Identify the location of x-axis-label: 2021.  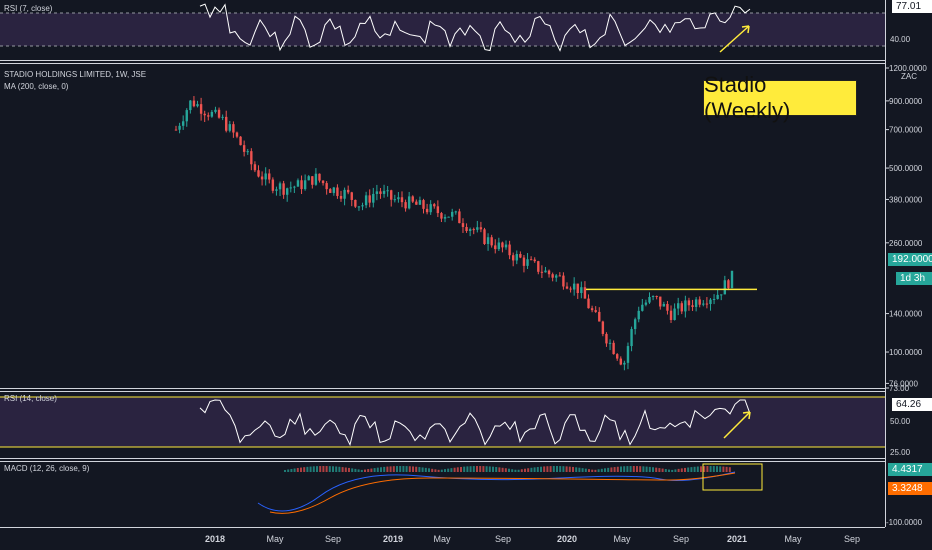
(737, 539).